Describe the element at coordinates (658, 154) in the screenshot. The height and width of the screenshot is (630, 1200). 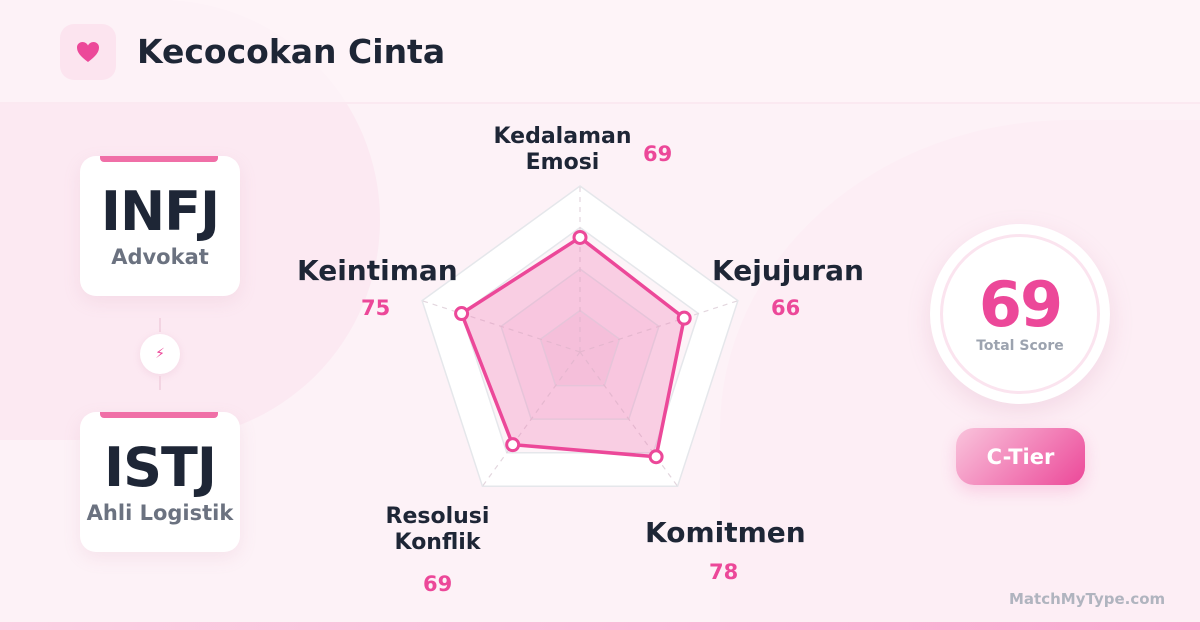
I see `value-kedalaman-emosi: 69` at that location.